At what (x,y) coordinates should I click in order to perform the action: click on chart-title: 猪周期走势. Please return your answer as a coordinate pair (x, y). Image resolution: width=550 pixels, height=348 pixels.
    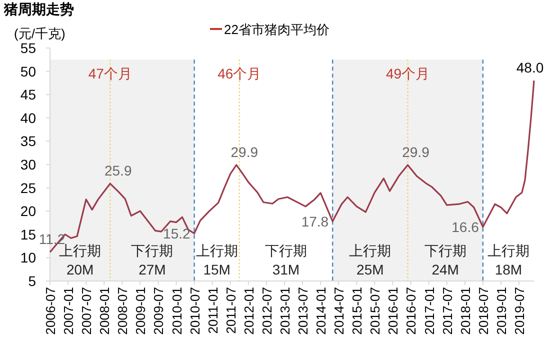
    Looking at the image, I should click on (38, 9).